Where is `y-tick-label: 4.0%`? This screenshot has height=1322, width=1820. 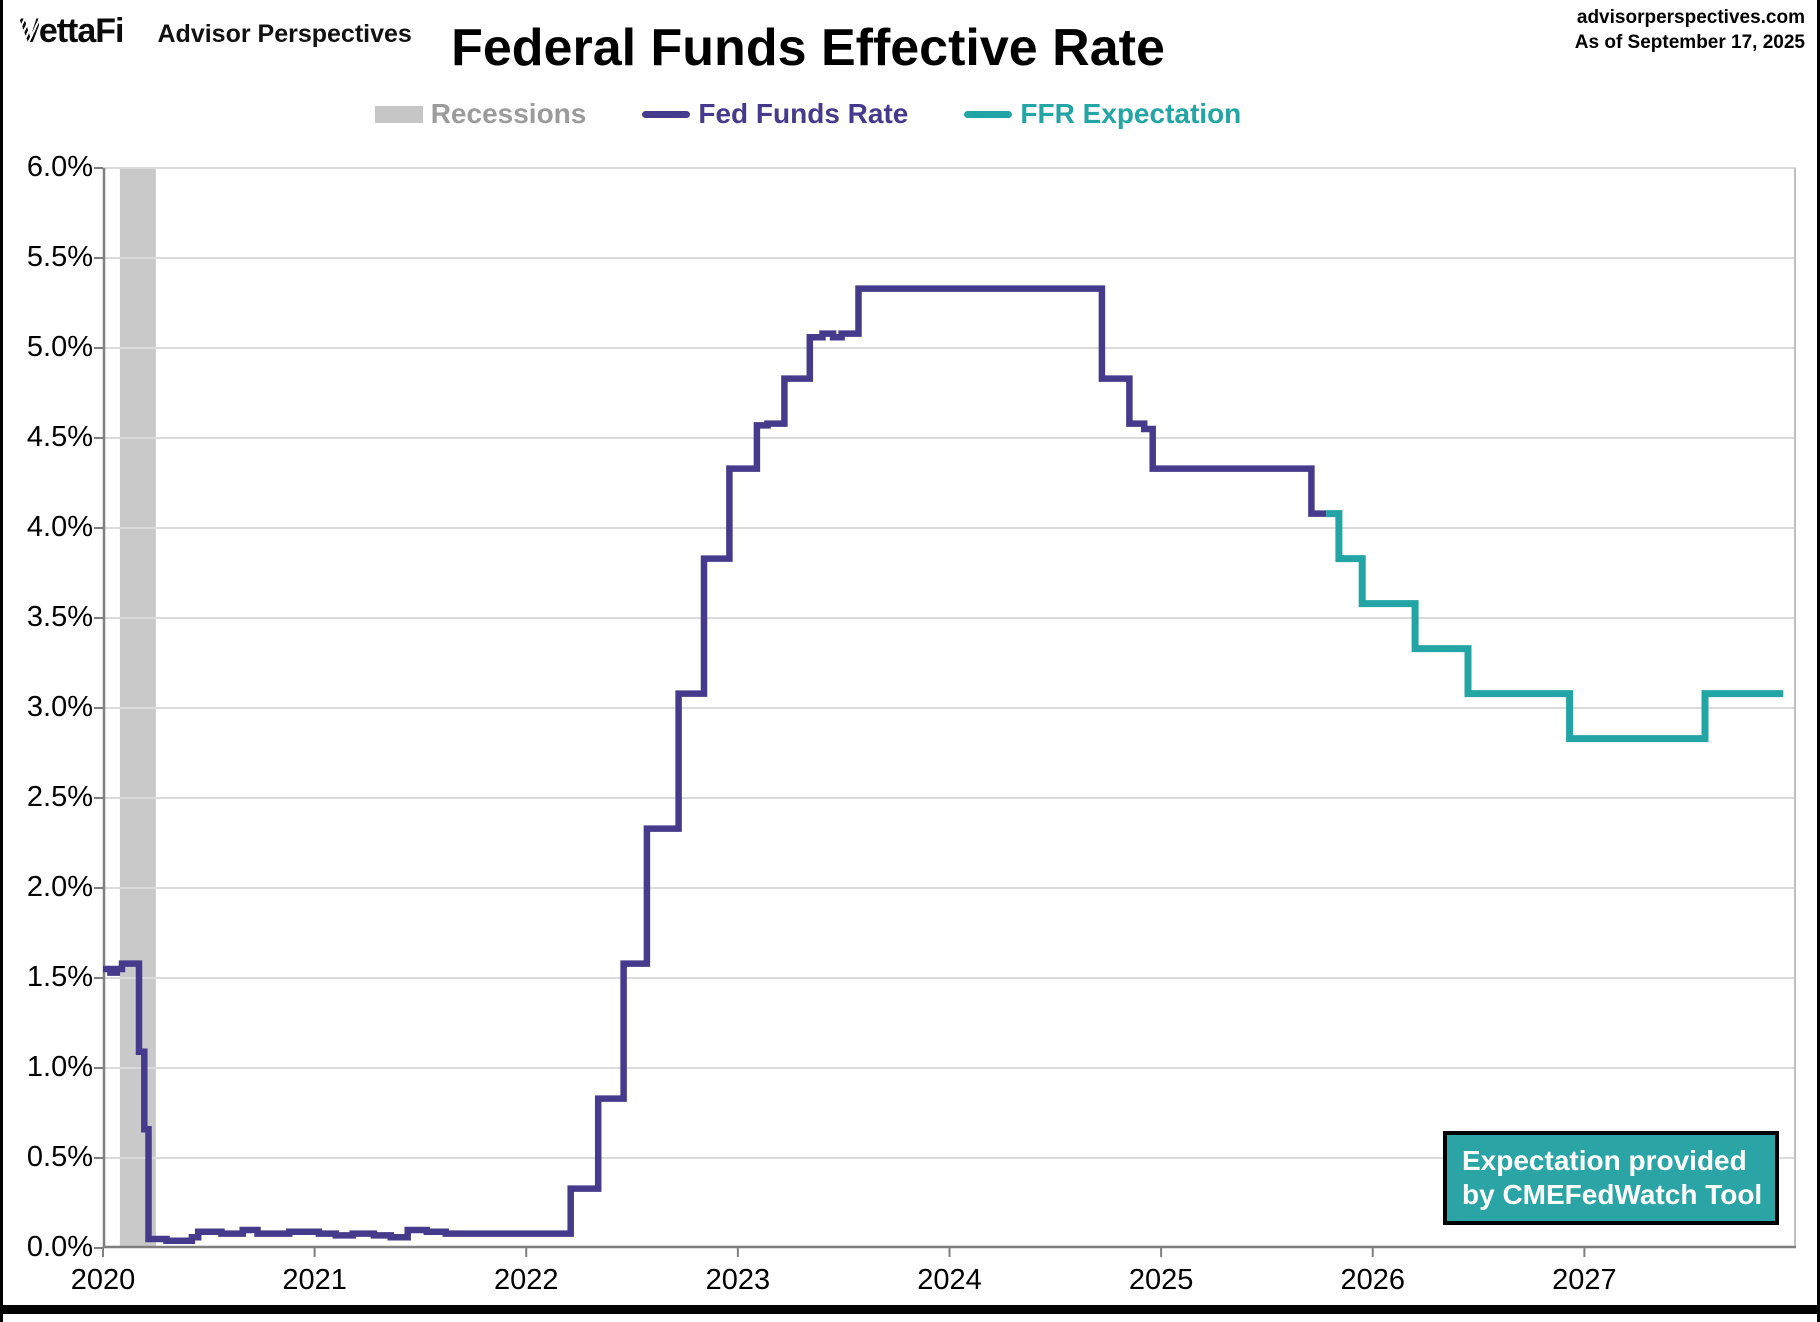 y-tick-label: 4.0% is located at coordinates (59, 527).